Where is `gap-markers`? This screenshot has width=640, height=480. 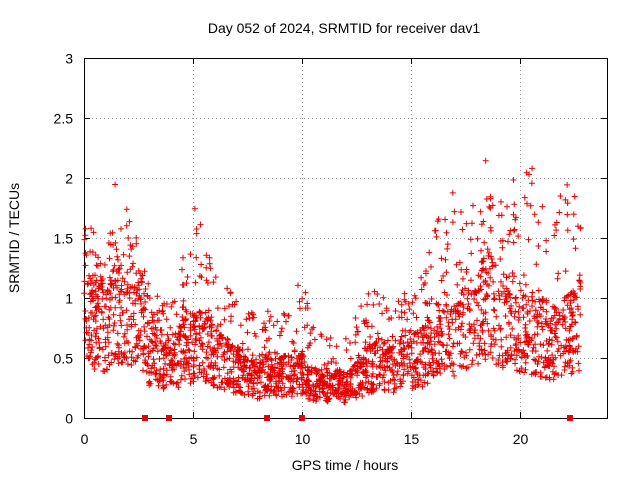 gap-markers is located at coordinates (357, 418).